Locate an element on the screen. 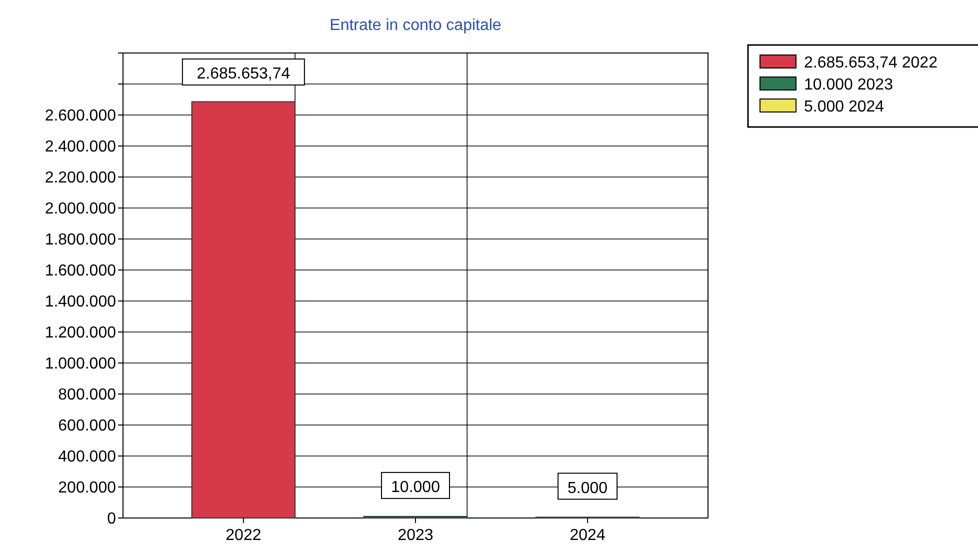  y-tick-label: 1.400.000 is located at coordinates (80, 302).